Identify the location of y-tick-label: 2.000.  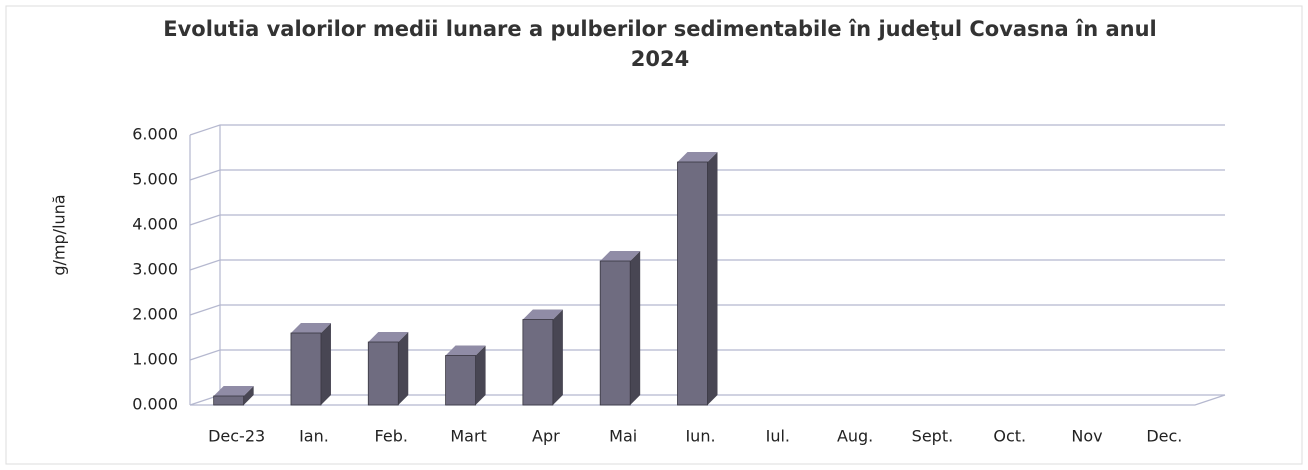
(155, 314).